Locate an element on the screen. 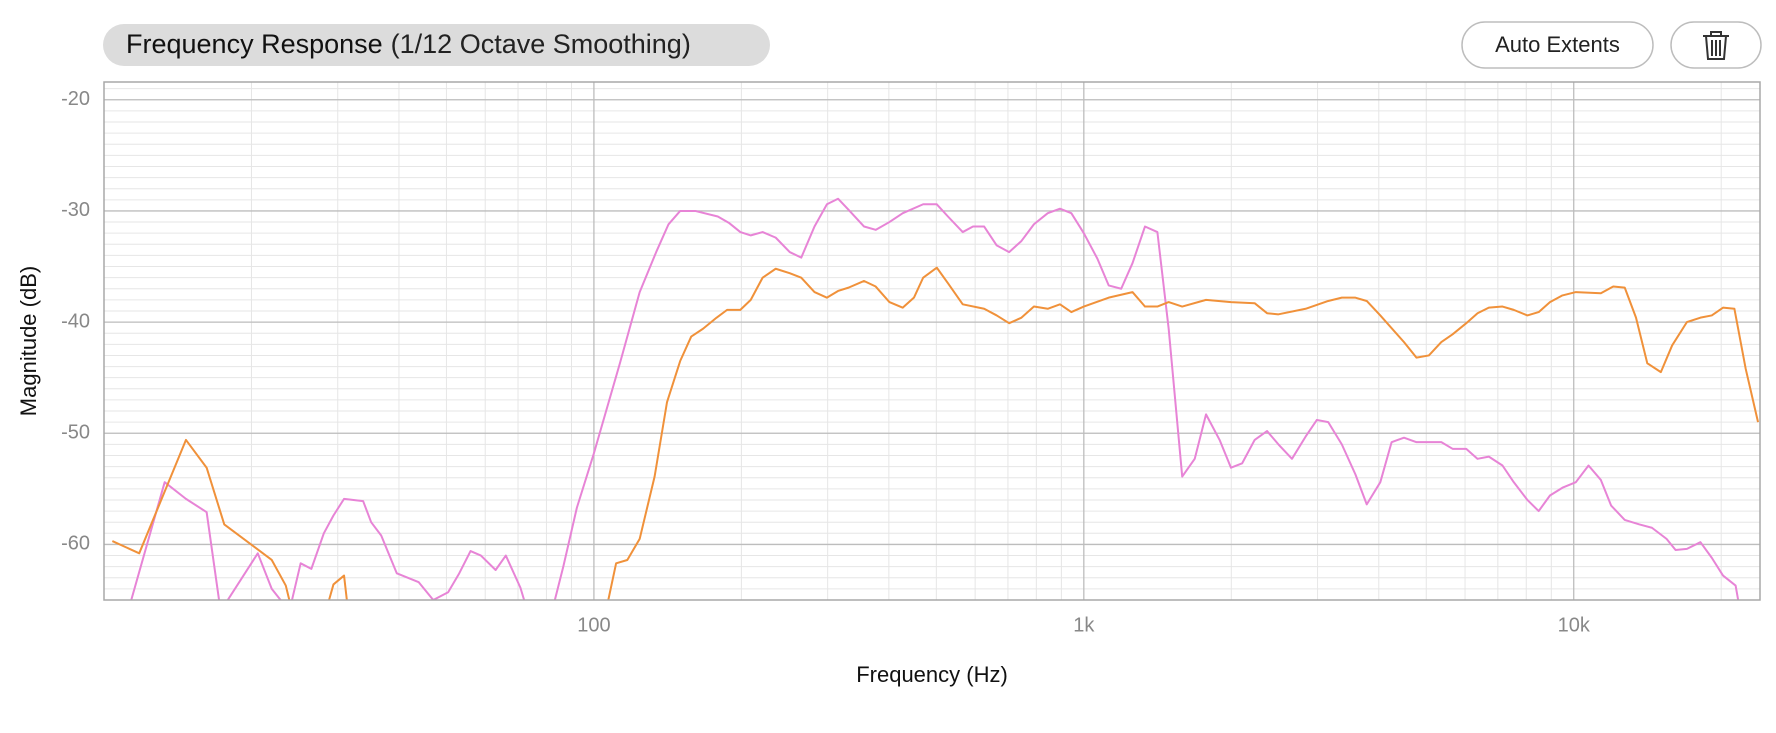 This screenshot has width=1776, height=733. chart-subtitle: (1/12 Octave Smoothing) is located at coordinates (541, 44).